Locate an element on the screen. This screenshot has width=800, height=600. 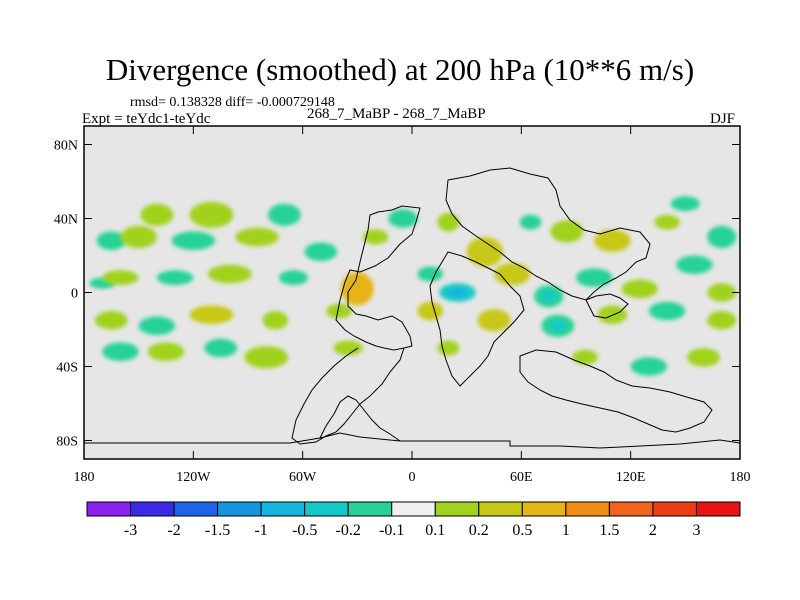
colorbar-label: 2 is located at coordinates (653, 530).